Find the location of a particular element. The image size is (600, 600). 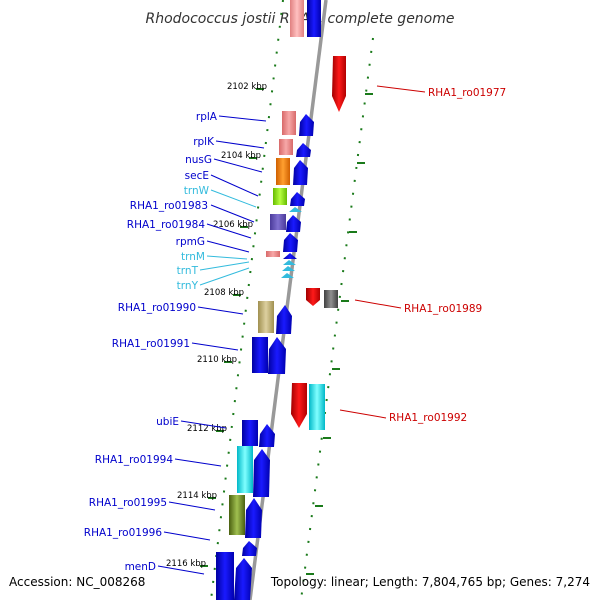

leader-line-menD is located at coordinates (181, 570).